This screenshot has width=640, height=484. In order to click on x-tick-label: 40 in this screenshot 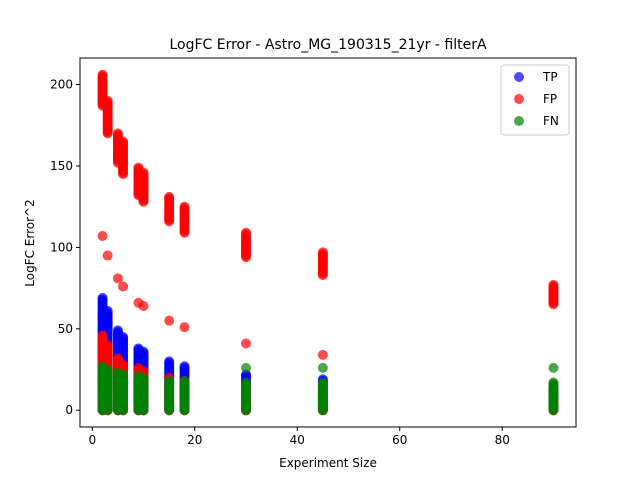, I will do `click(297, 440)`.